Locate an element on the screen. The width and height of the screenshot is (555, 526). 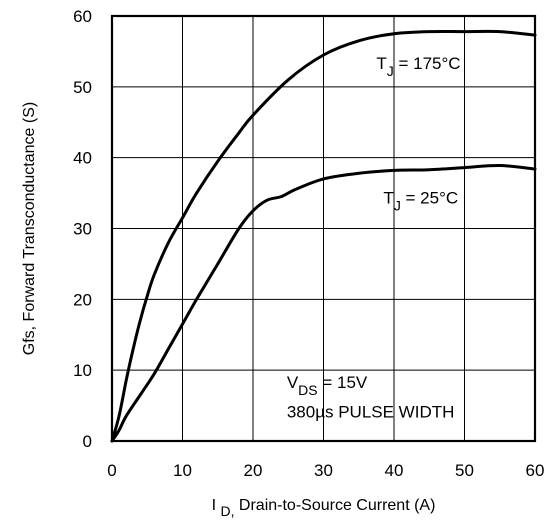
annotation-vds: VDS = 15V is located at coordinates (327, 385).